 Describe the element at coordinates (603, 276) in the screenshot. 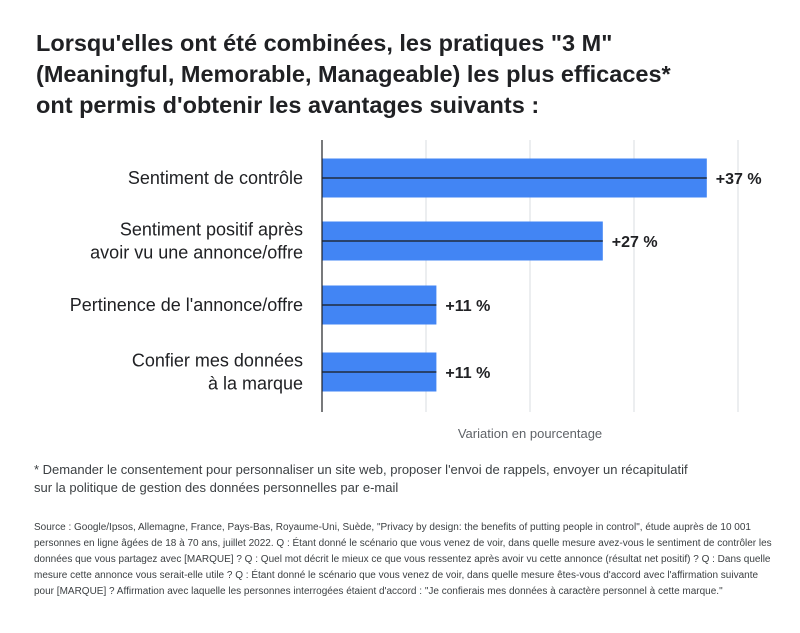

I see `value-labels: +37 % +27 % +11 % +11 %` at that location.